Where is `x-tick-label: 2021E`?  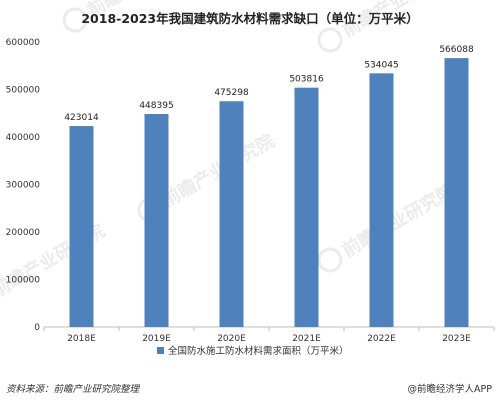 x-tick-label: 2021E is located at coordinates (306, 339).